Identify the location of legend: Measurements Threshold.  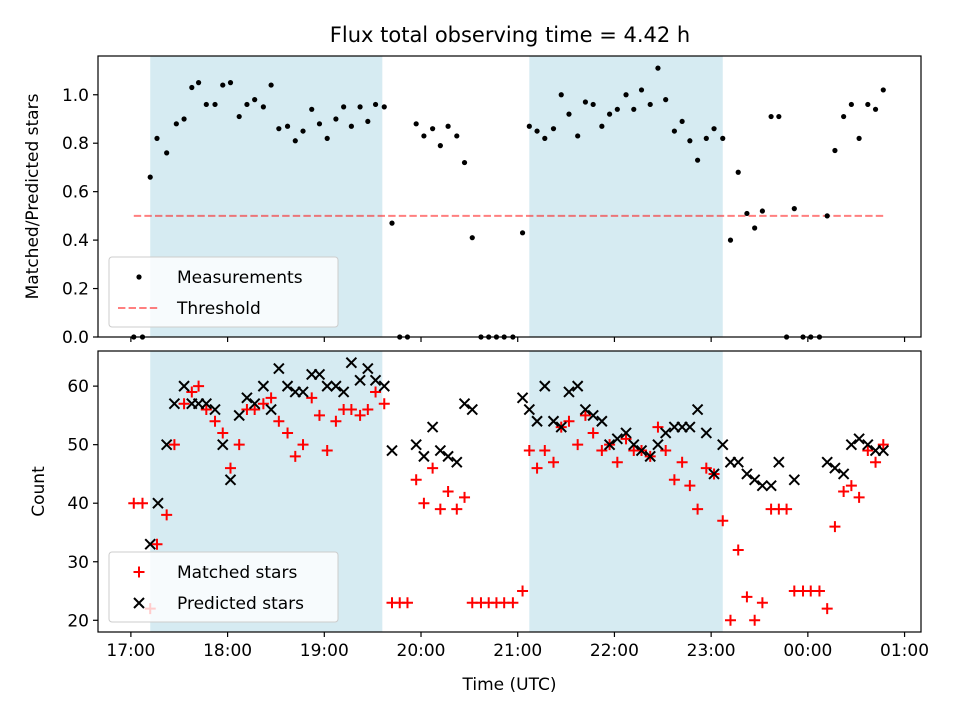
(223, 292).